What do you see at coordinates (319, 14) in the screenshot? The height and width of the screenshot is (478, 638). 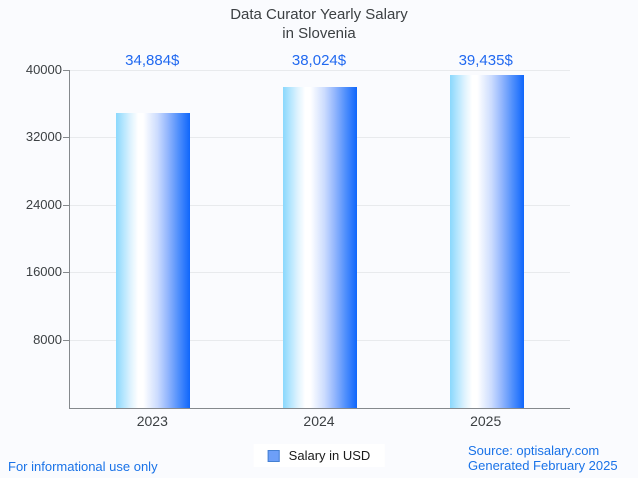 I see `chart-title-line1: Data Curator Yearly Salary` at bounding box center [319, 14].